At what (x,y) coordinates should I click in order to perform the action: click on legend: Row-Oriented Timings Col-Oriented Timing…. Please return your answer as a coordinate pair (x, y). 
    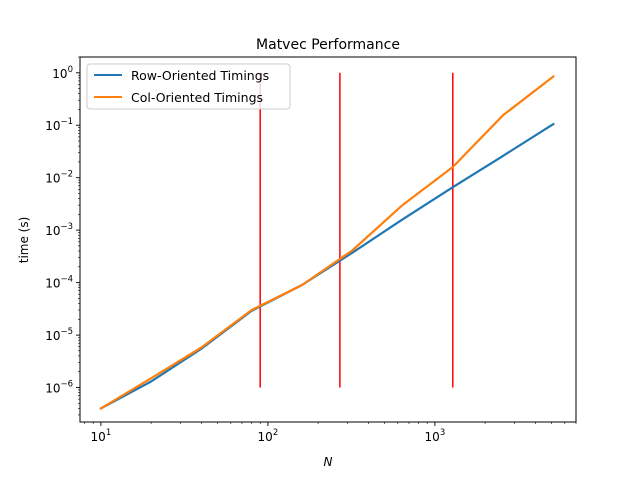
    Looking at the image, I should click on (188, 86).